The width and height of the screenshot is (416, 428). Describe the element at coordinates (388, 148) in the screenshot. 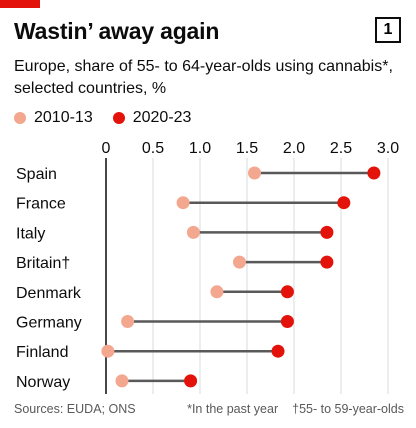

I see `x-tick-label: 3.0` at that location.